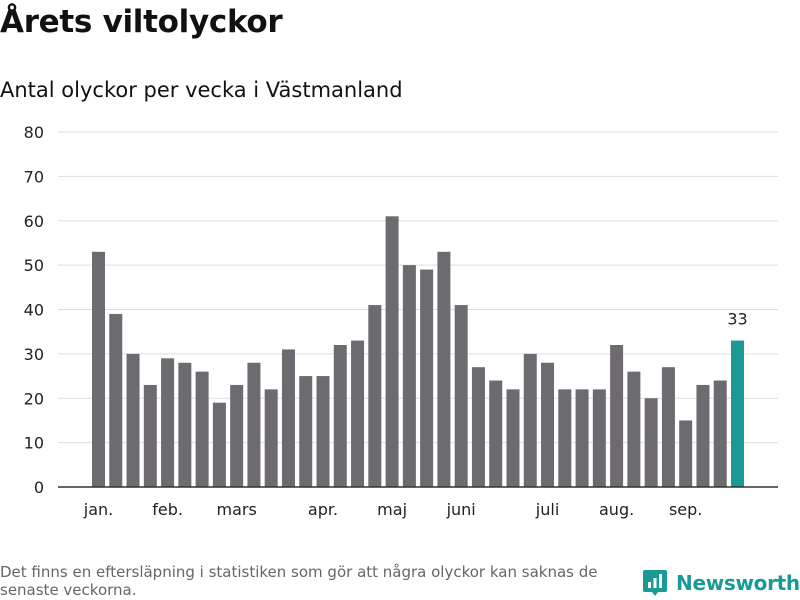 This screenshot has width=800, height=600. What do you see at coordinates (34, 265) in the screenshot?
I see `y-tick-label: 50` at bounding box center [34, 265].